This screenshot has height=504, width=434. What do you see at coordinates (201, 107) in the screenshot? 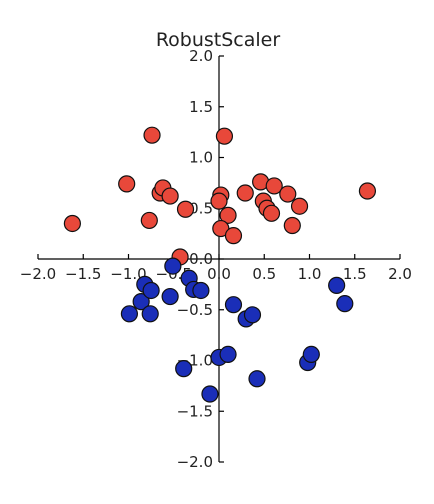
I see `y-tick-label: 1.5` at bounding box center [201, 107].